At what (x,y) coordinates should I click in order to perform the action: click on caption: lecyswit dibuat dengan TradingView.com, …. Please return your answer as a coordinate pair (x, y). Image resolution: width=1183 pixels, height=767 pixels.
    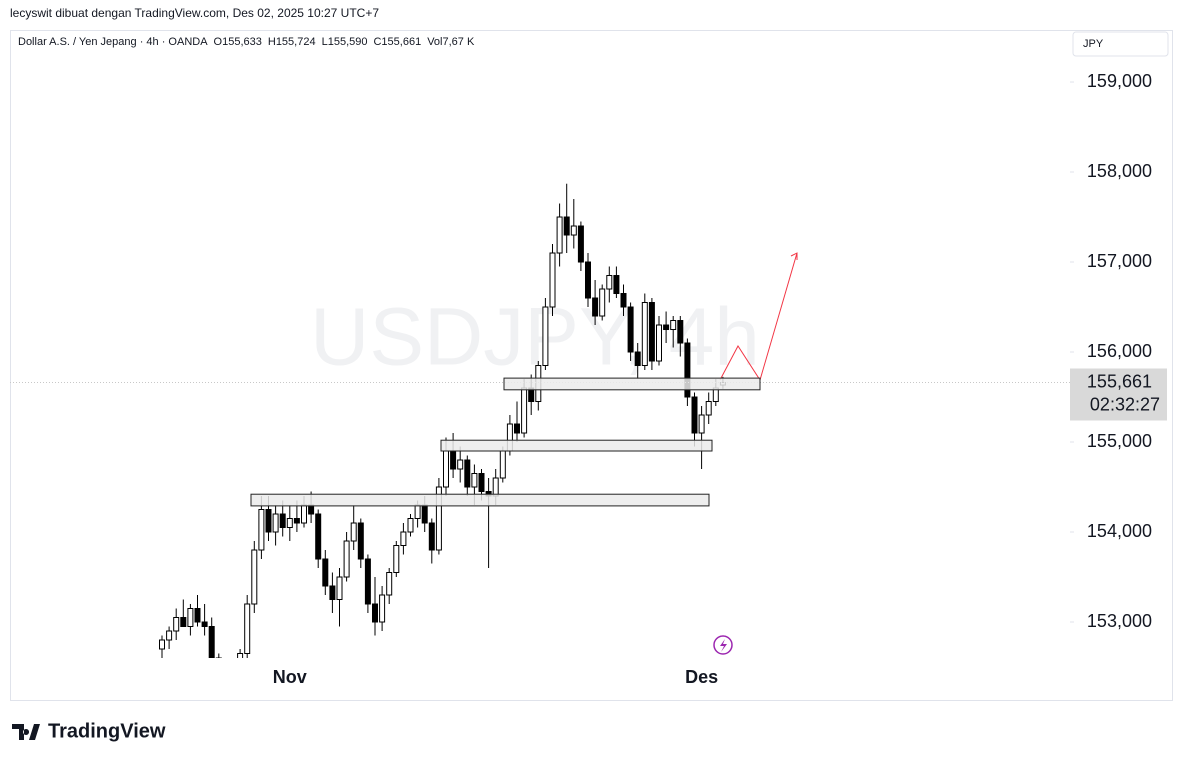
    Looking at the image, I should click on (194, 13).